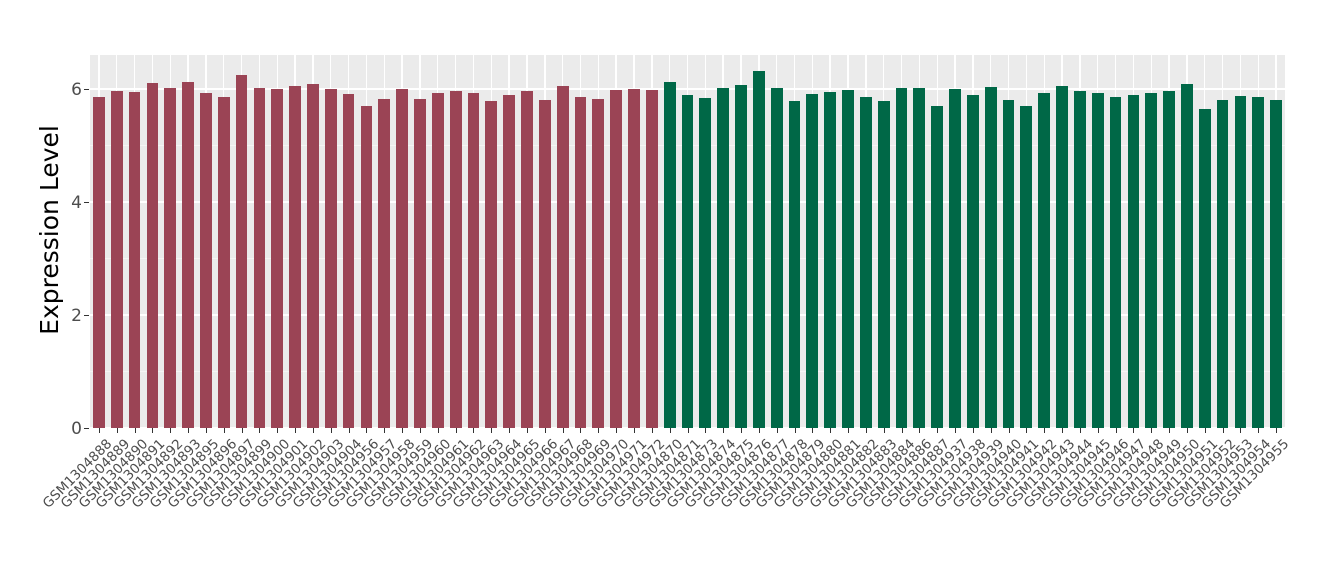  What do you see at coordinates (1276, 263) in the screenshot?
I see `bar-GSM1304955` at bounding box center [1276, 263].